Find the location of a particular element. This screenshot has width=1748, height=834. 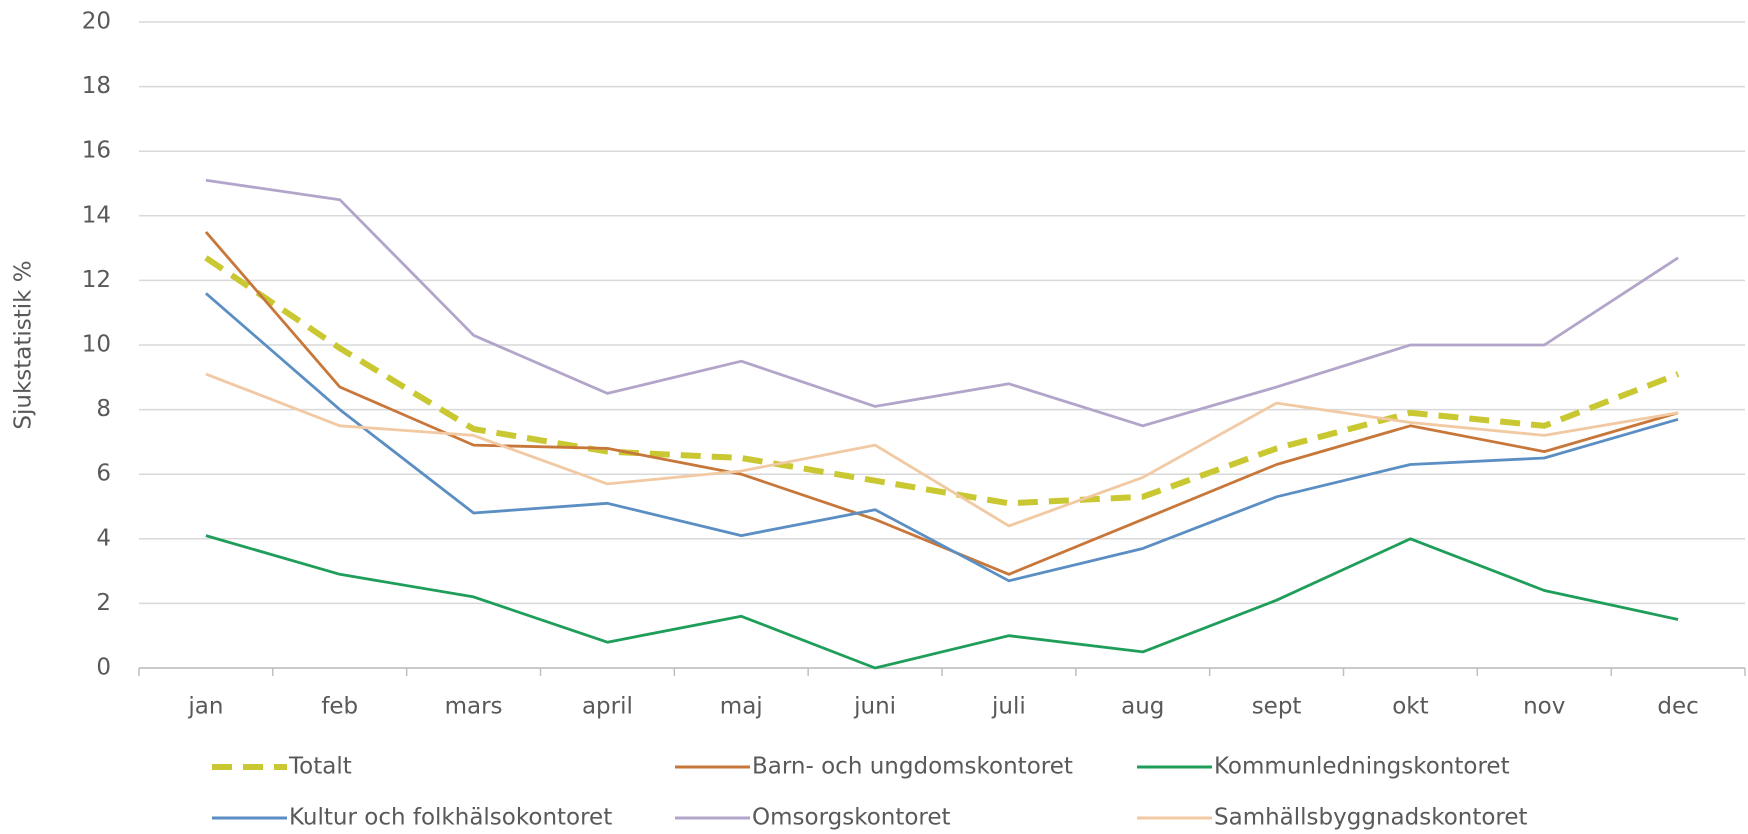

y-tick-label: 4 is located at coordinates (103, 538).